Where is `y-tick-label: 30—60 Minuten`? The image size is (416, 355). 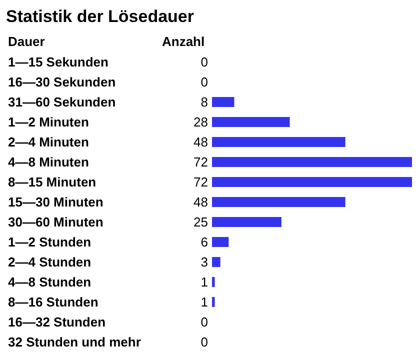
y-tick-label: 30—60 Minuten is located at coordinates (56, 222).